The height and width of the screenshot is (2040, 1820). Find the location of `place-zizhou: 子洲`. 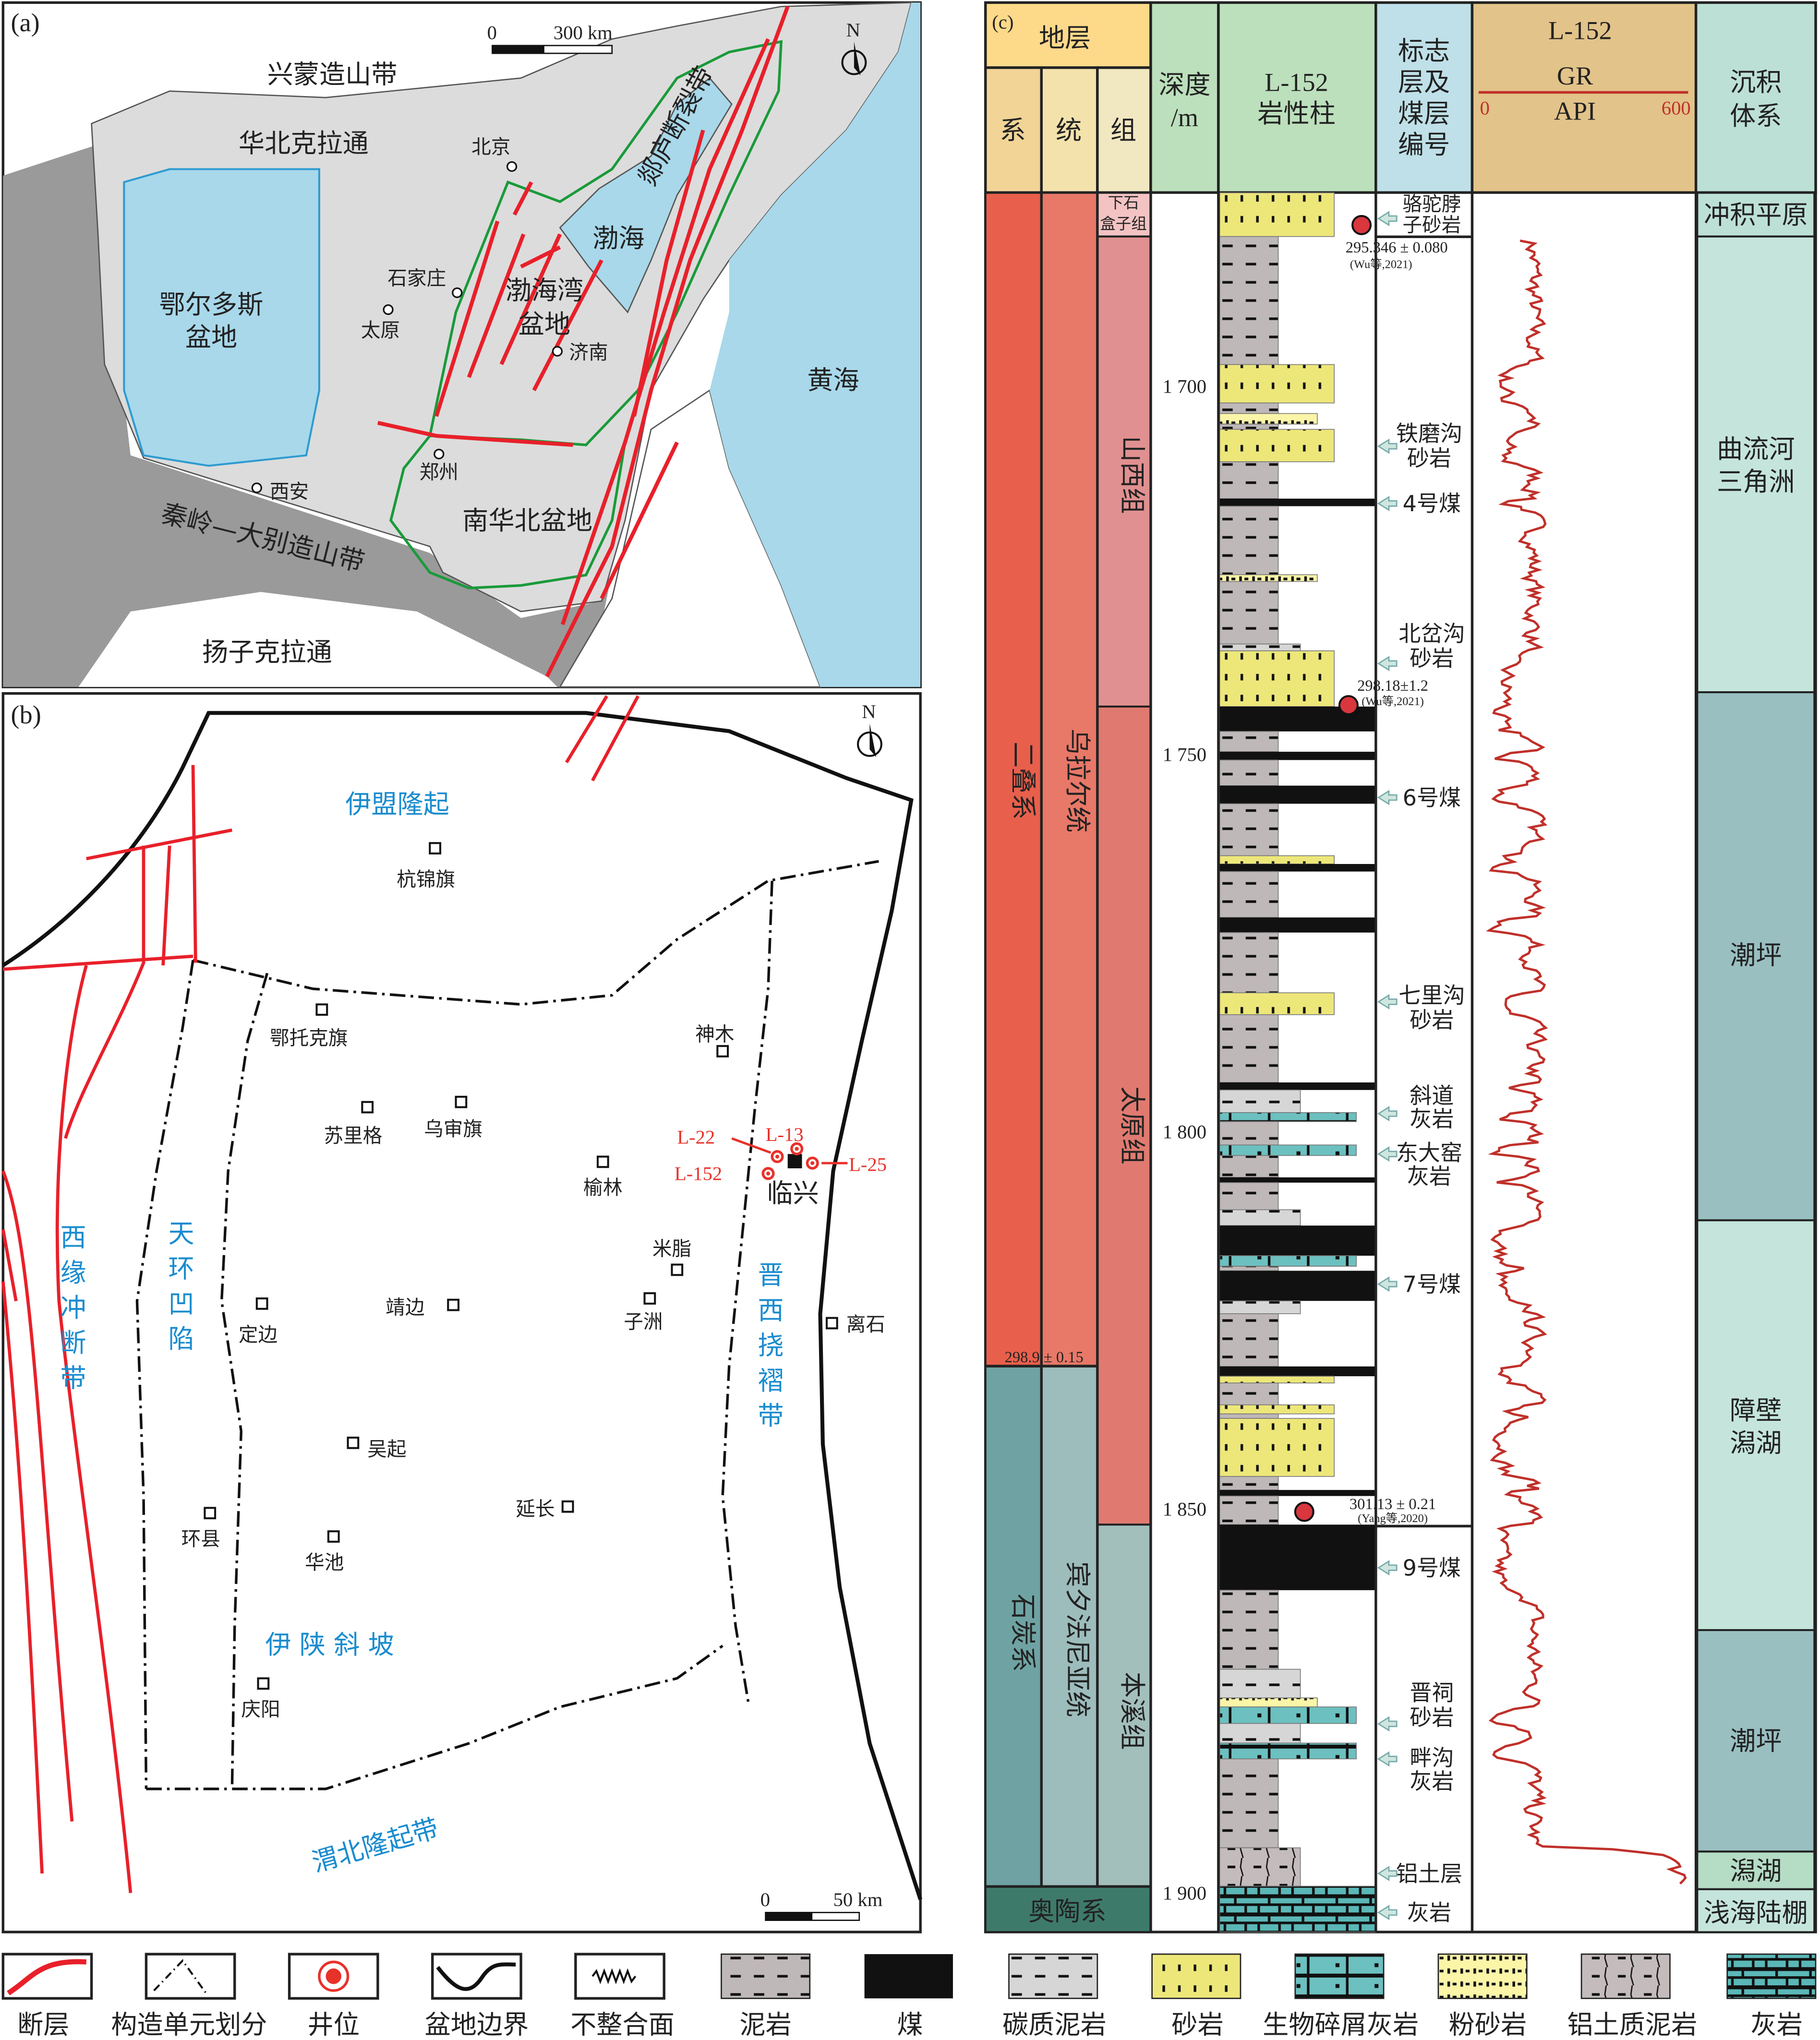

place-zizhou: 子洲 is located at coordinates (643, 1321).